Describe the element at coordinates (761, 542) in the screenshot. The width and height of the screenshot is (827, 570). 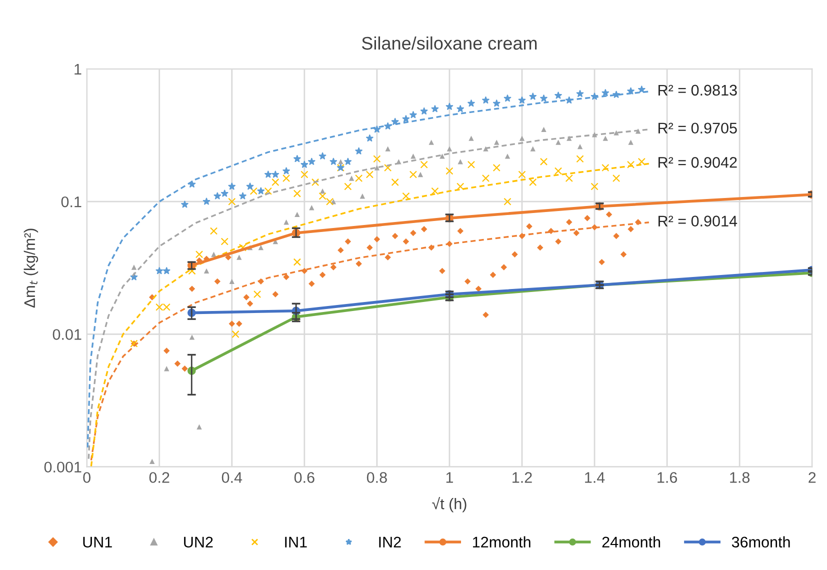
I see `legend-label: 36month` at that location.